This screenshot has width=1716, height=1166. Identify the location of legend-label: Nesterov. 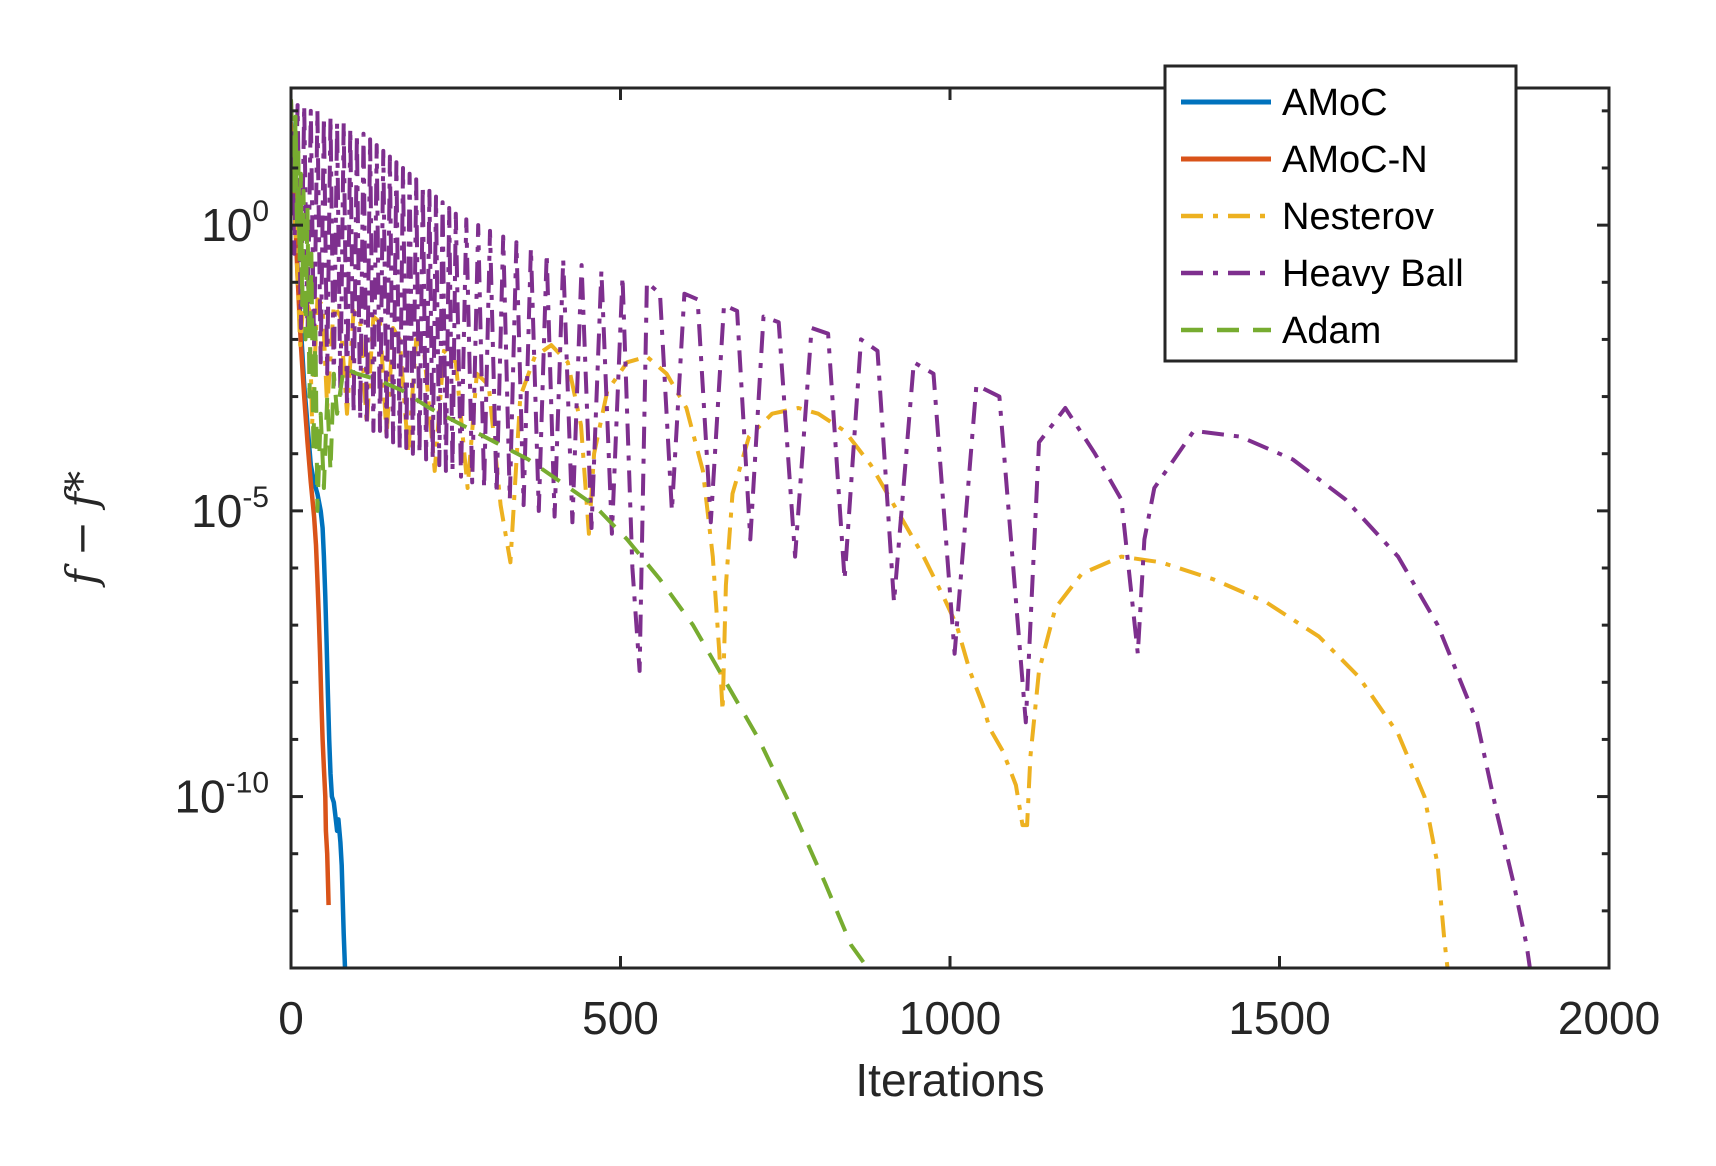
(1358, 217).